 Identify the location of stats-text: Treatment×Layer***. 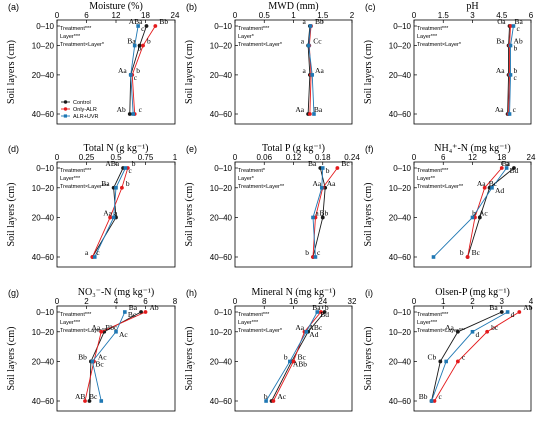
(84, 187).